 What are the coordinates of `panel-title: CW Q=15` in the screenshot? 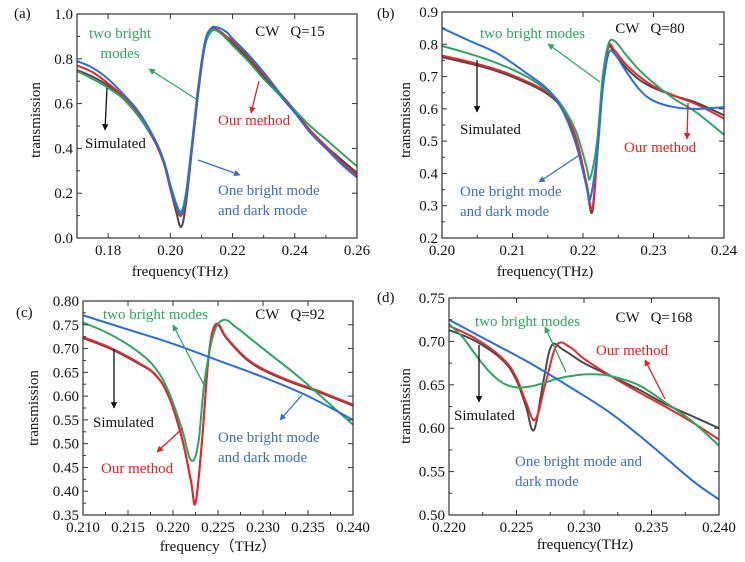 It's located at (289, 32).